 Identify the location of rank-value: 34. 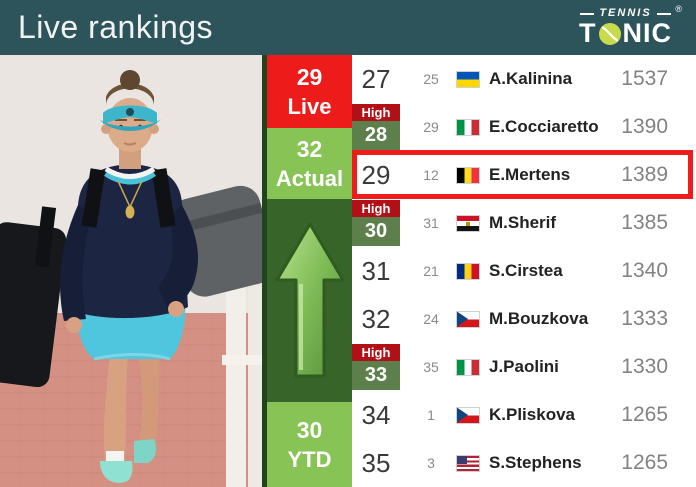
(376, 414).